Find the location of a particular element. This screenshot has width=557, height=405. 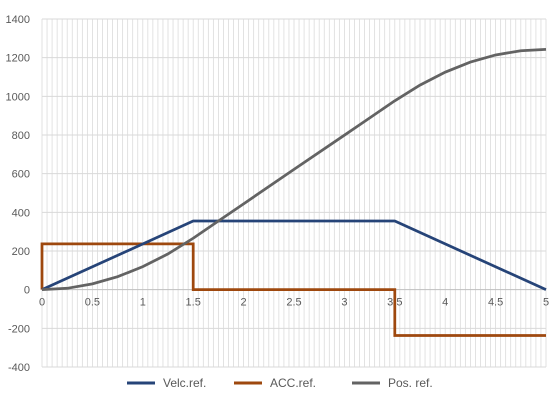

y-tick-label: 400 is located at coordinates (21, 213).